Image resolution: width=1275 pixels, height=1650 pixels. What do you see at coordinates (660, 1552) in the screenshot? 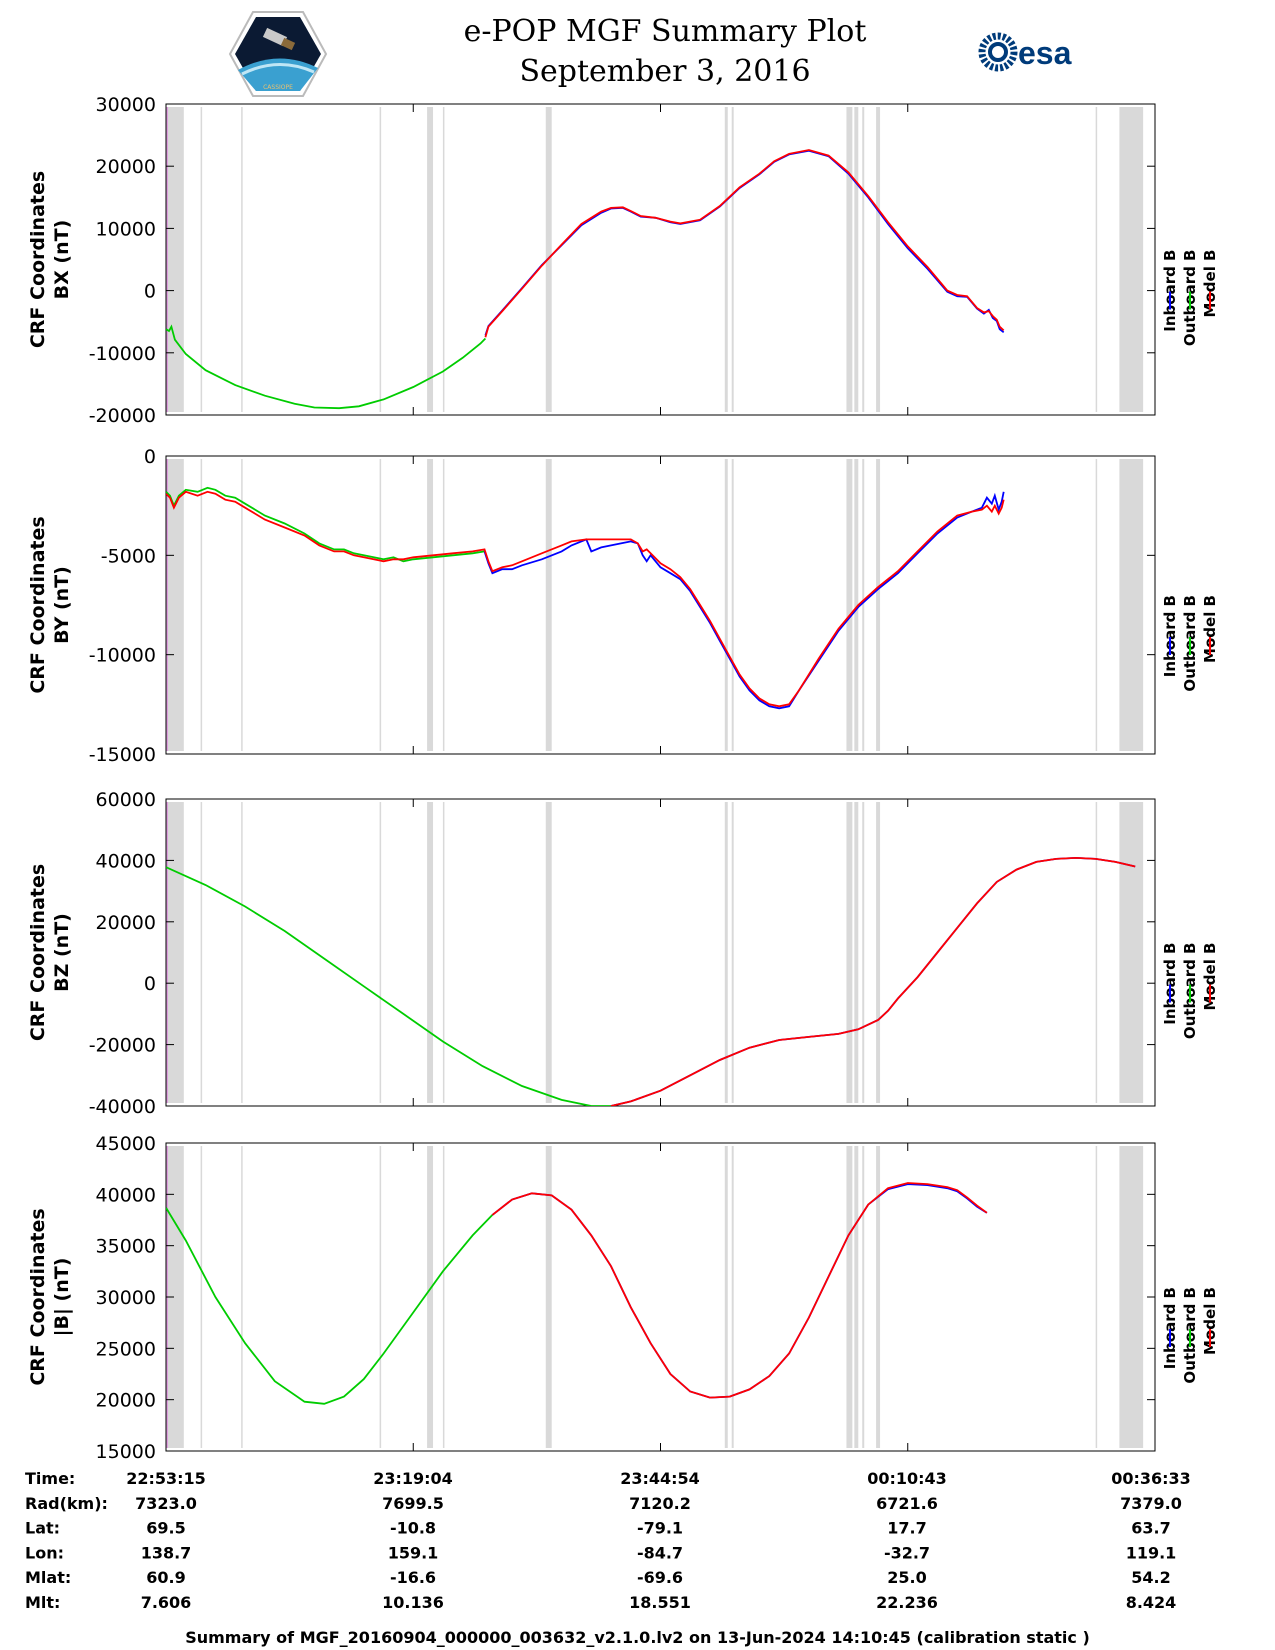
I see `ephemeris-value: -84.7` at bounding box center [660, 1552].